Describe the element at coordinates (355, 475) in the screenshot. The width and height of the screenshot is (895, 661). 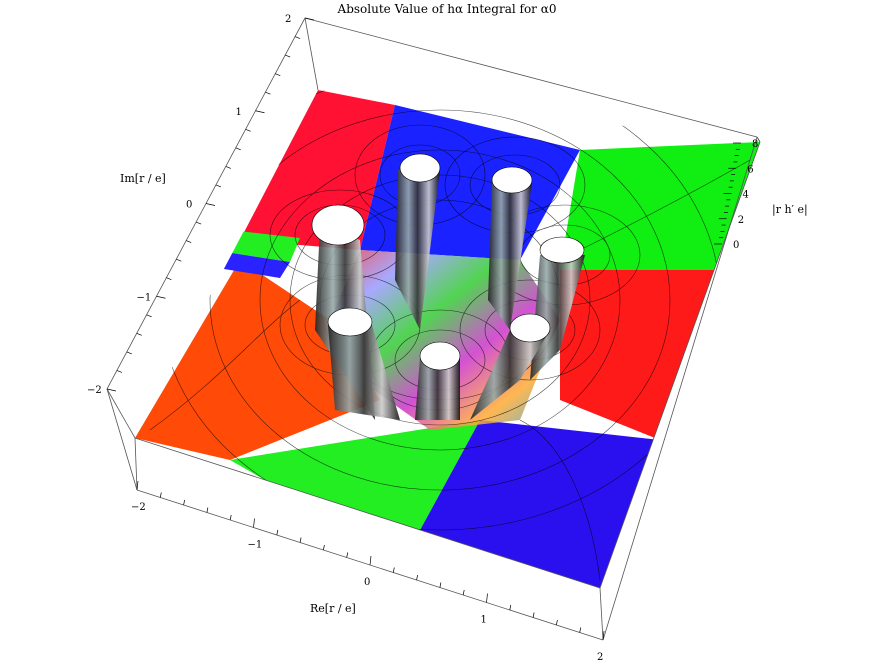
I see `region-green-bottom` at that location.